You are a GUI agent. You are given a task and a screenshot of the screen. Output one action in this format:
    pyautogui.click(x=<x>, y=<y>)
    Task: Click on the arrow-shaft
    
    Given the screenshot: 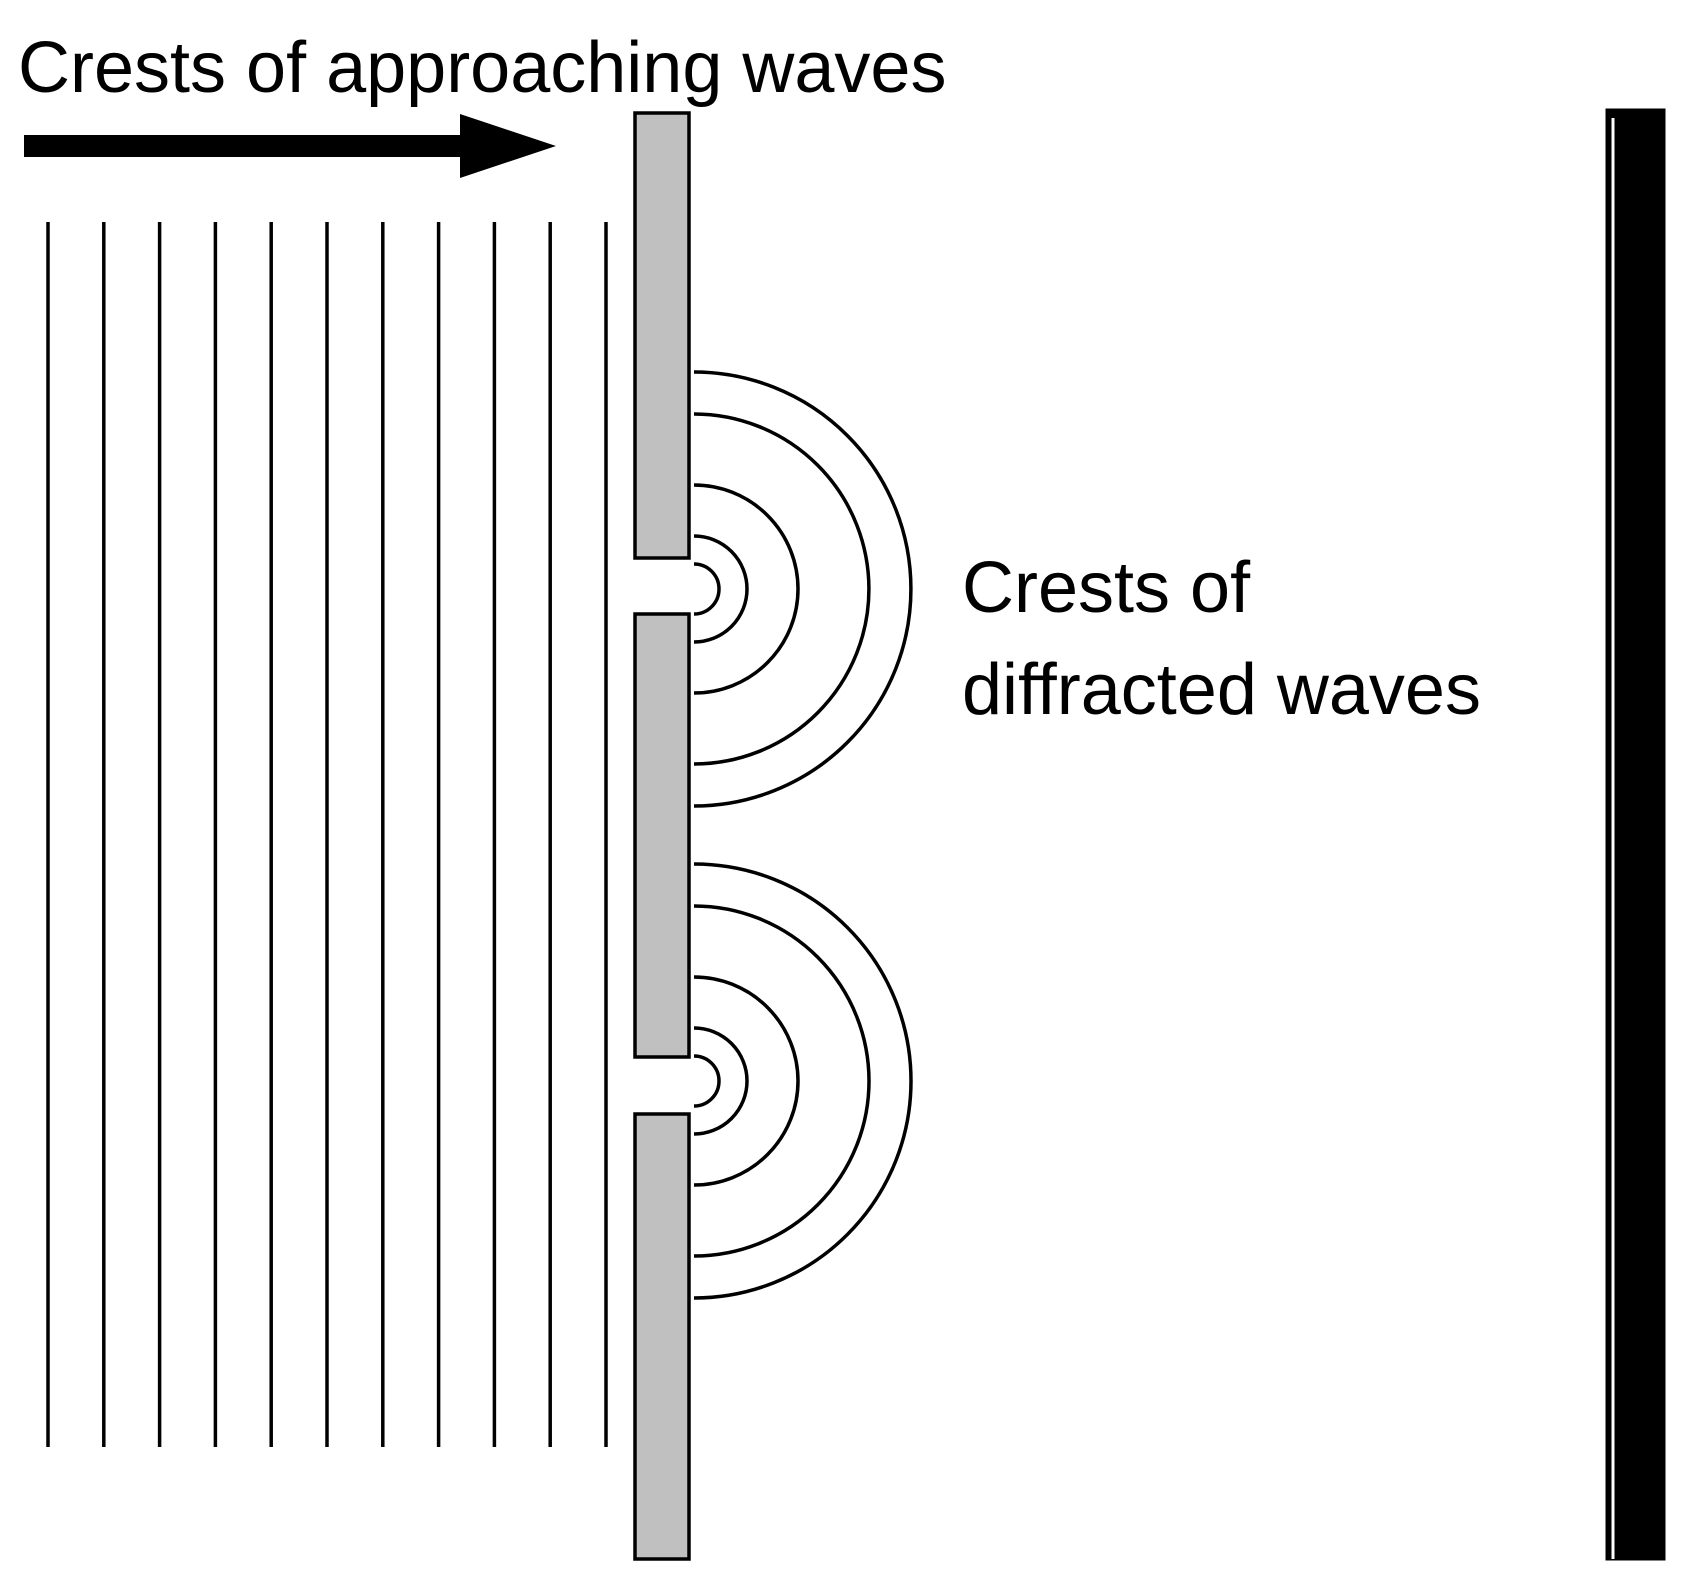 What is the action you would take?
    pyautogui.click(x=244, y=146)
    